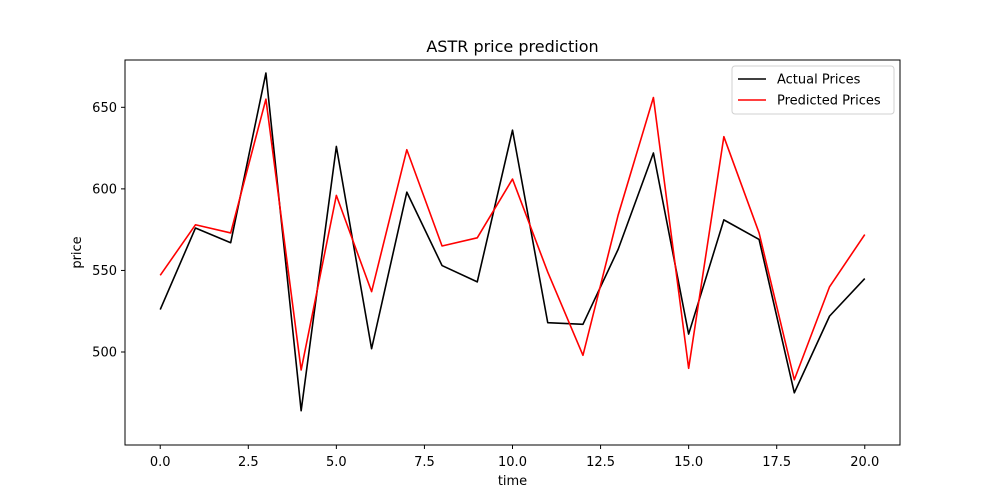  I want to click on y-tick-label: 500, so click(104, 353).